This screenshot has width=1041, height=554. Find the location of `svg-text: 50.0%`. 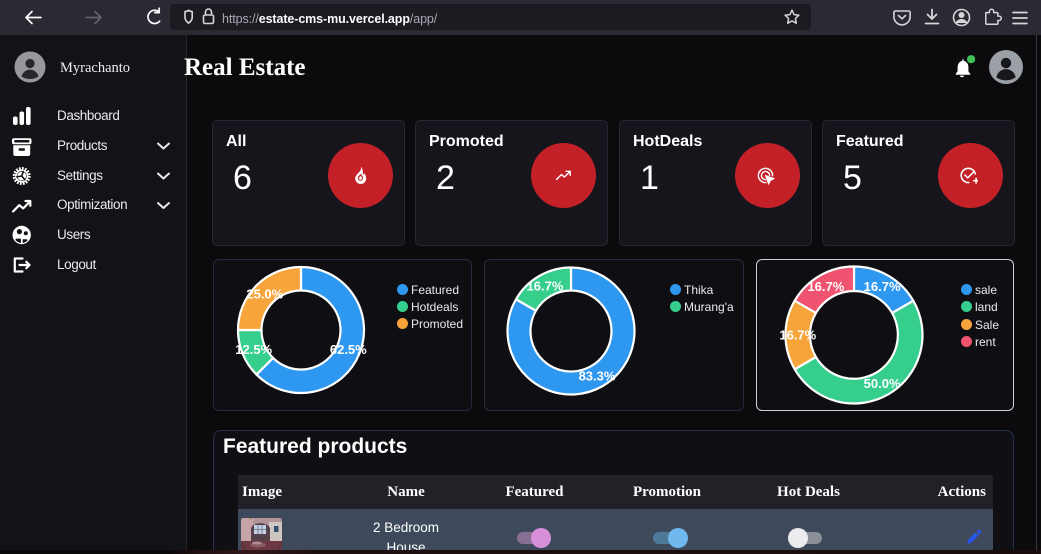

svg-text: 50.0% is located at coordinates (882, 383).